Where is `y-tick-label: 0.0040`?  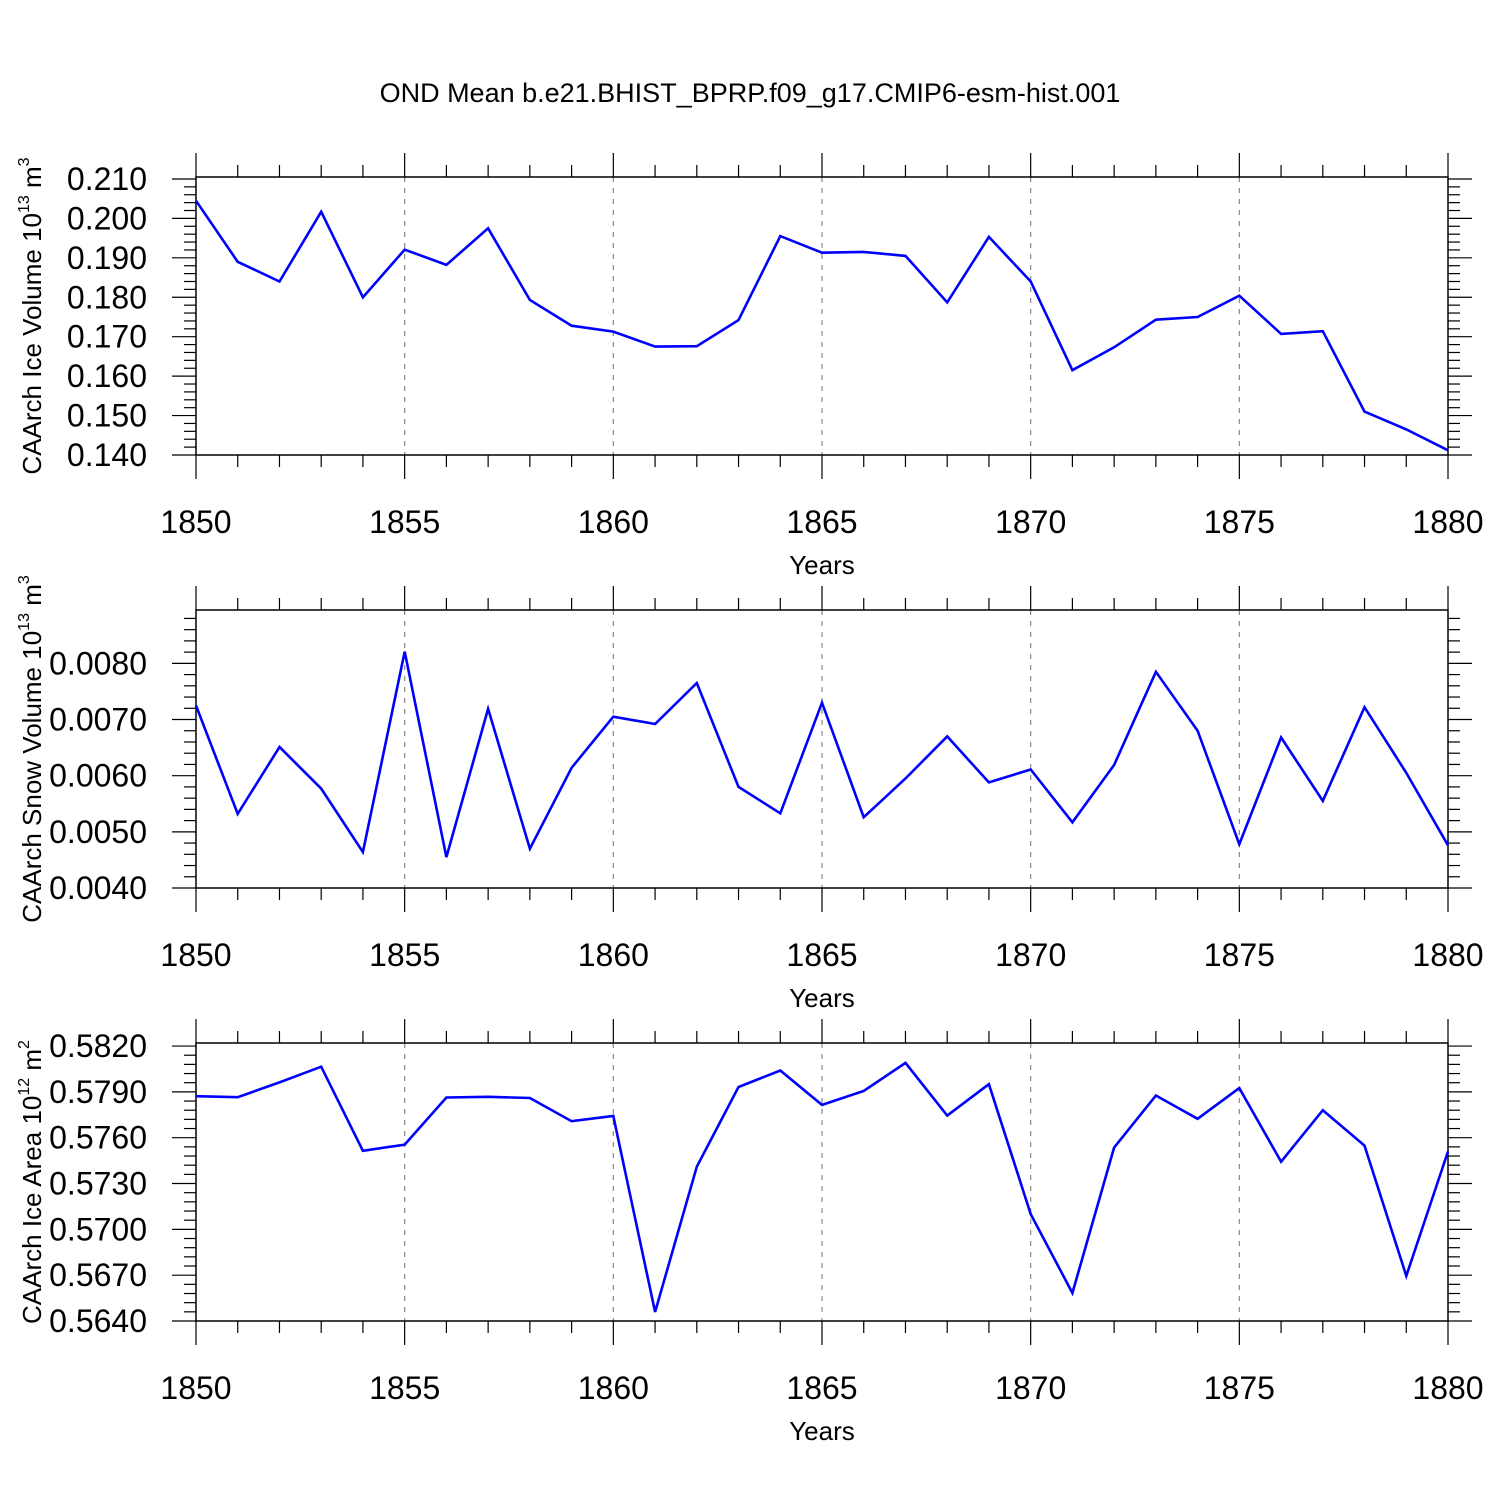
y-tick-label: 0.0040 is located at coordinates (98, 888).